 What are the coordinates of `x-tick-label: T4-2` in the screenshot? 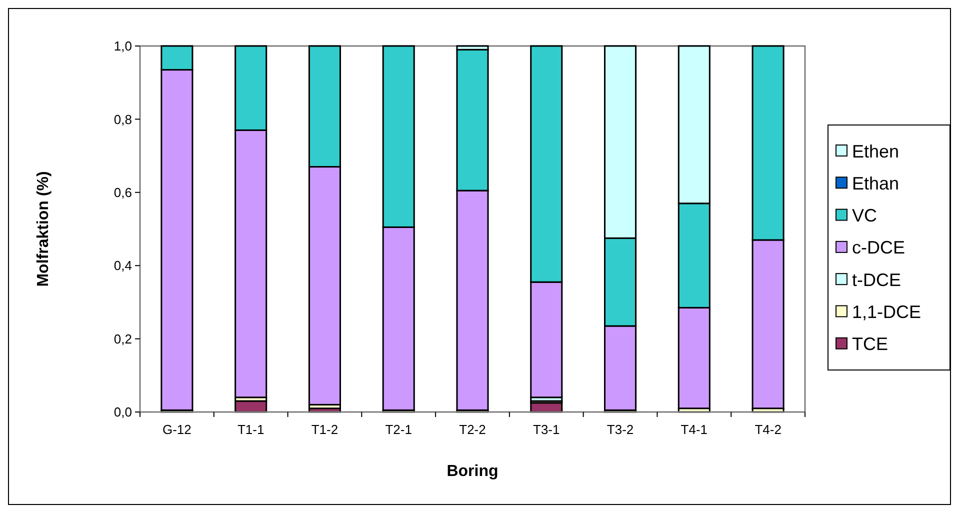 It's located at (768, 429).